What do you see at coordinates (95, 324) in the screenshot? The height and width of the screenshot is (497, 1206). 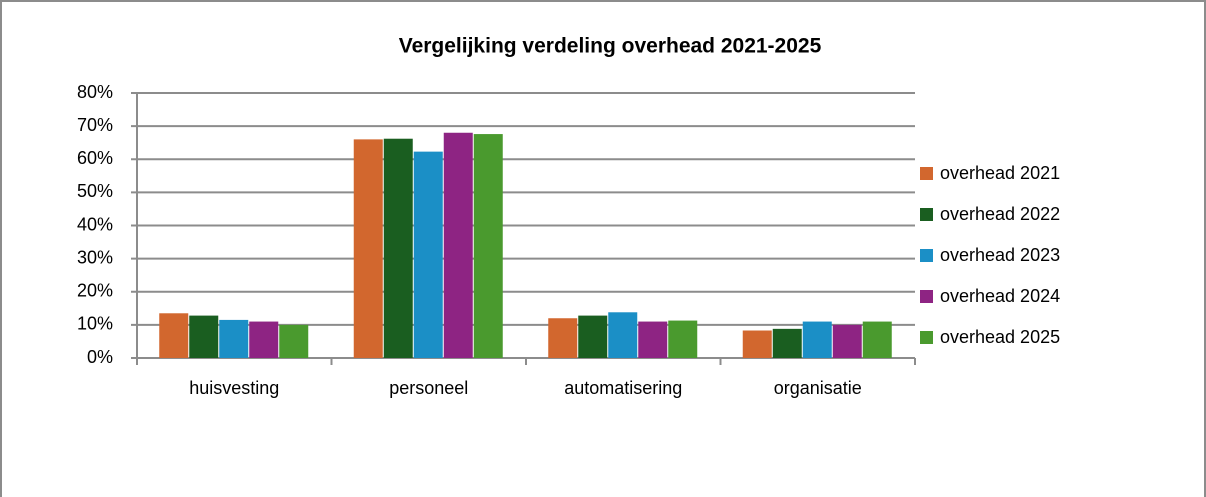 I see `y-tick-label: 10%` at bounding box center [95, 324].